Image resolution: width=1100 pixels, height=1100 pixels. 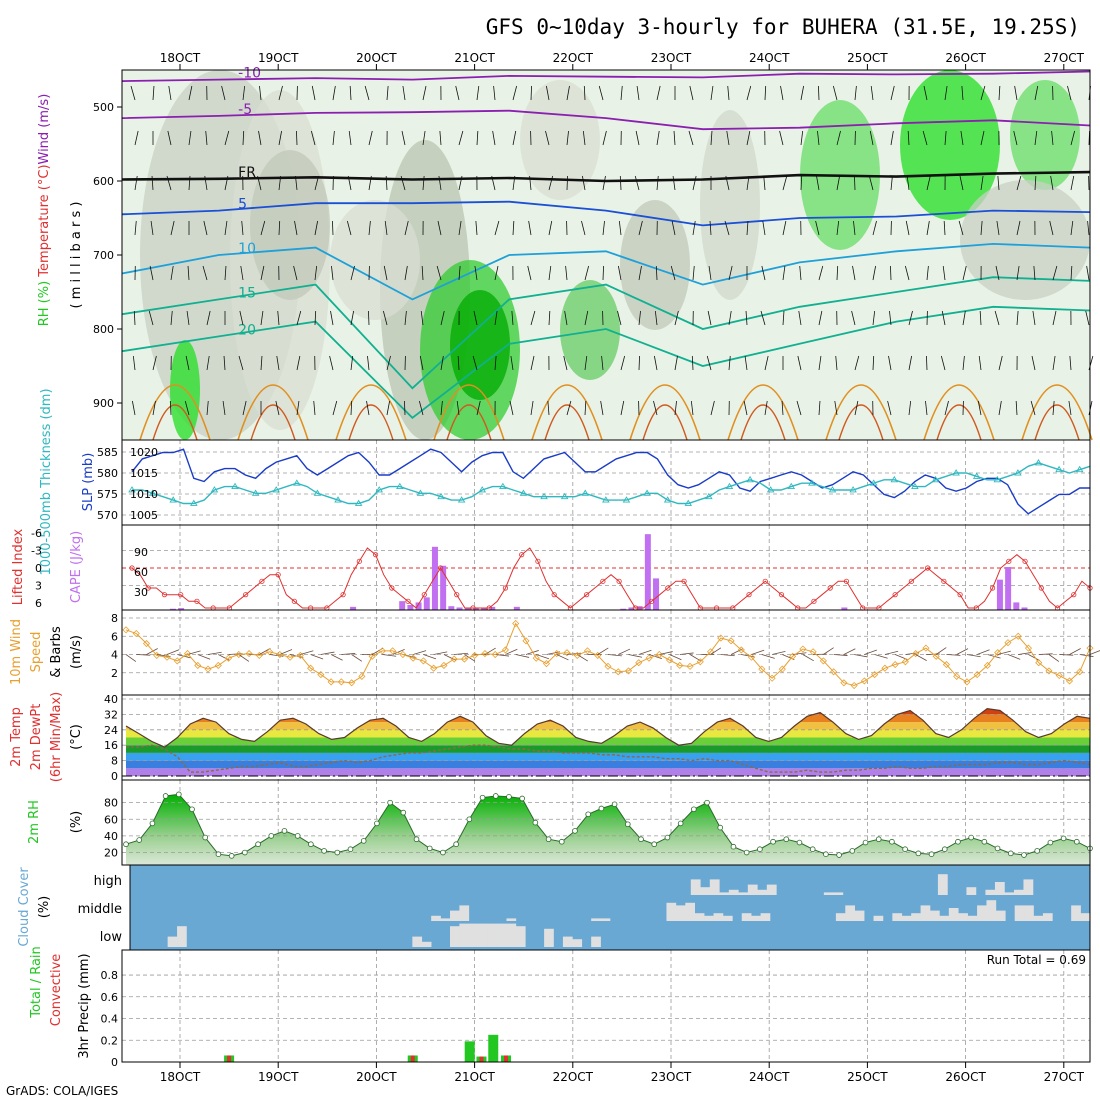 I want to click on temp-contour-label: 20, so click(x=247, y=330).